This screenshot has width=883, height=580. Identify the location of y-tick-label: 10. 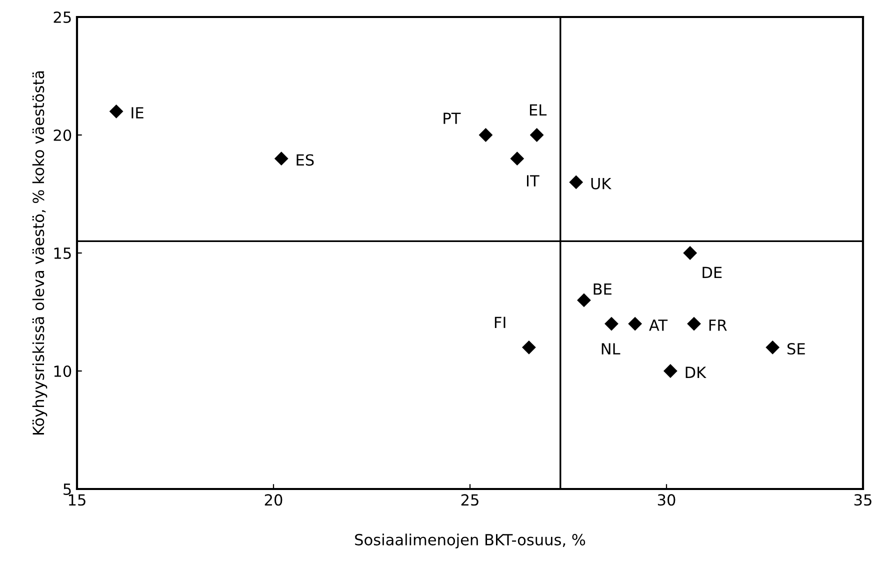
(63, 371).